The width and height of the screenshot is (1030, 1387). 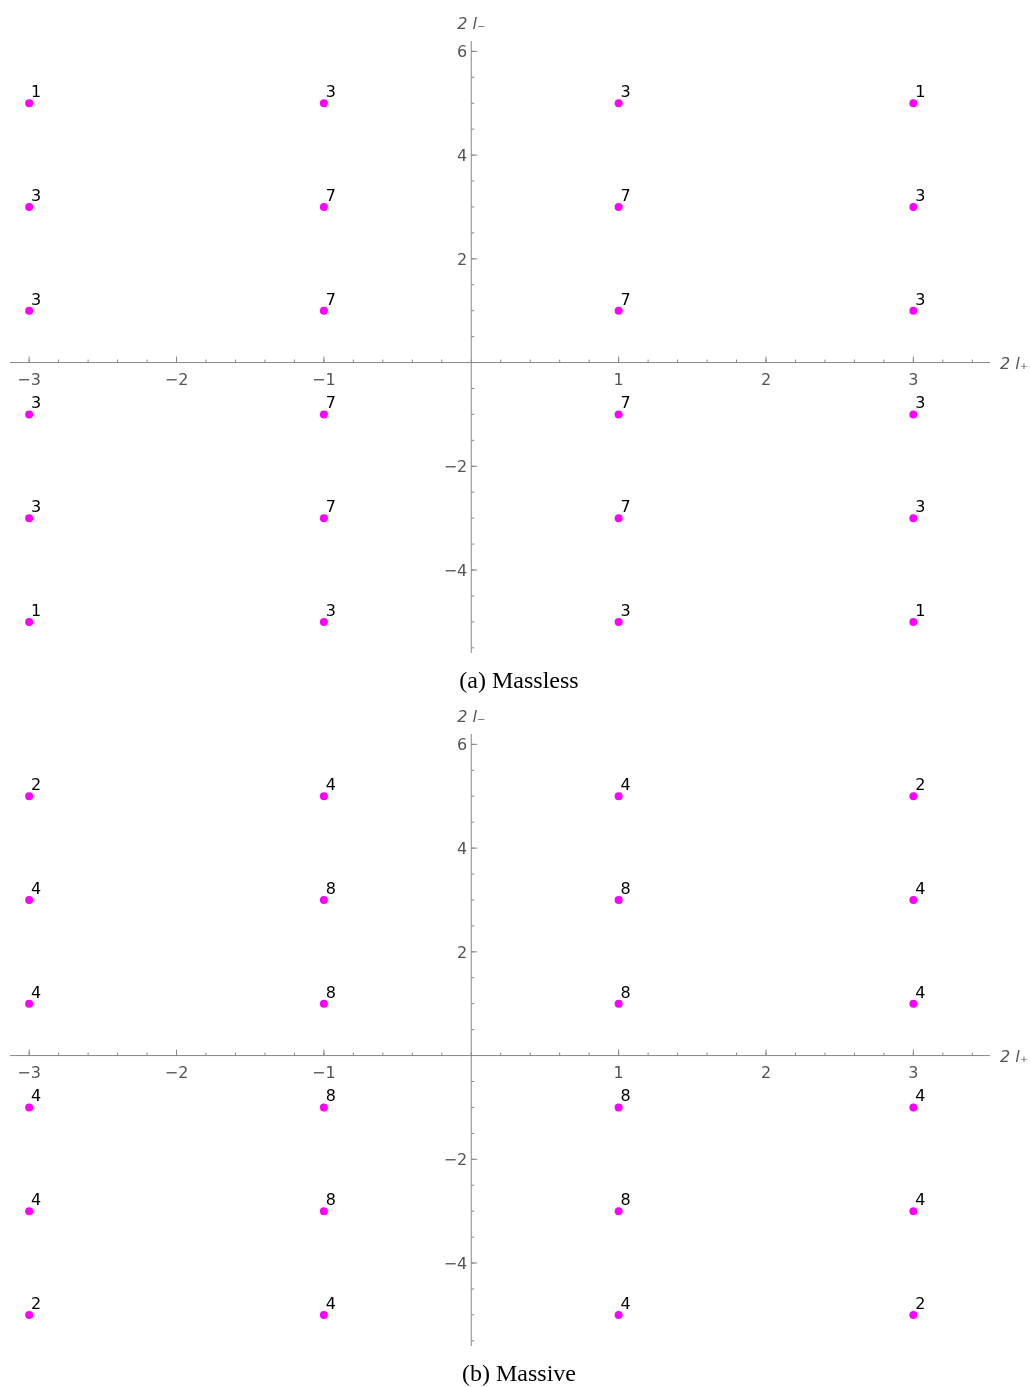 I want to click on x-tick-label: 1, so click(x=618, y=379).